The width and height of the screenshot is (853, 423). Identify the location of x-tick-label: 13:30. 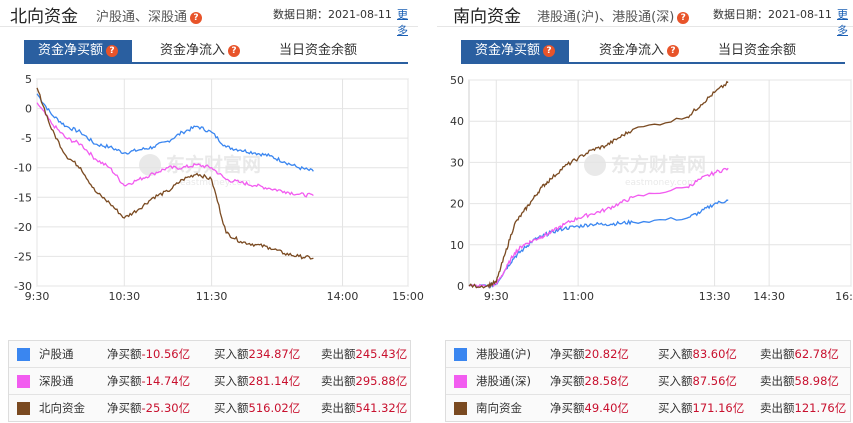
(715, 296).